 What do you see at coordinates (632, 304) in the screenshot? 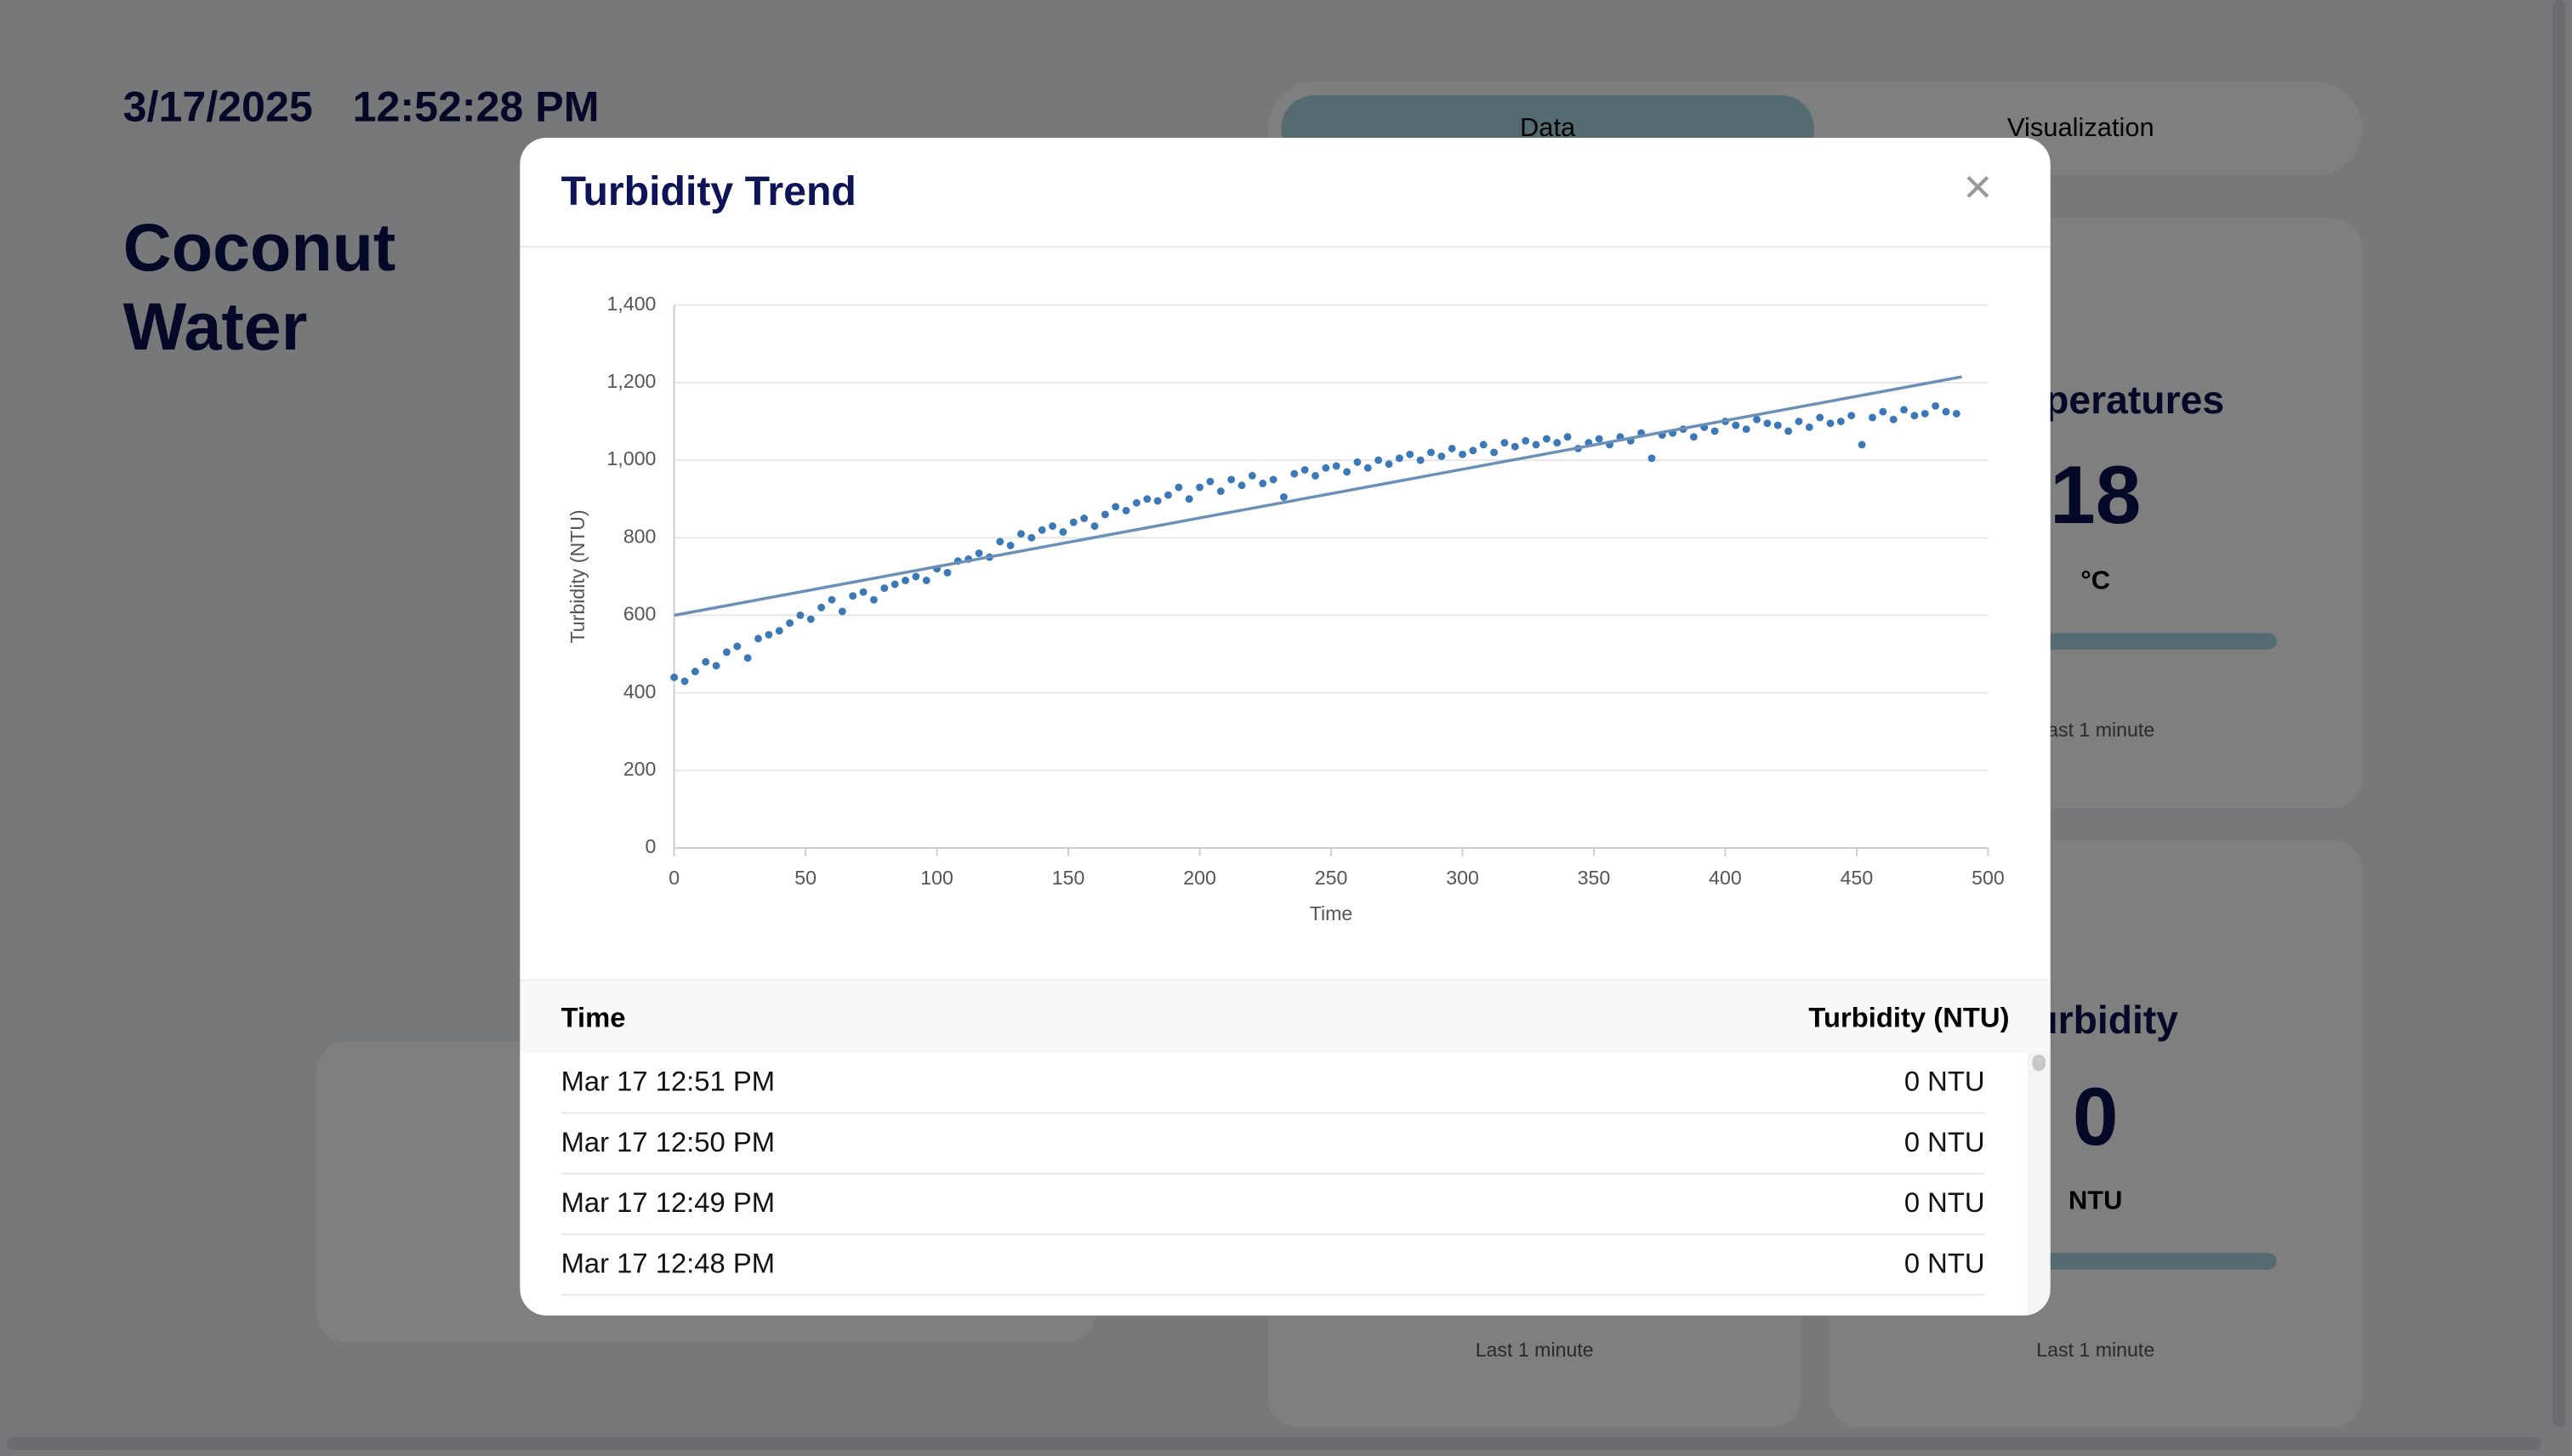
I see `y-tick-label: 1,400` at bounding box center [632, 304].